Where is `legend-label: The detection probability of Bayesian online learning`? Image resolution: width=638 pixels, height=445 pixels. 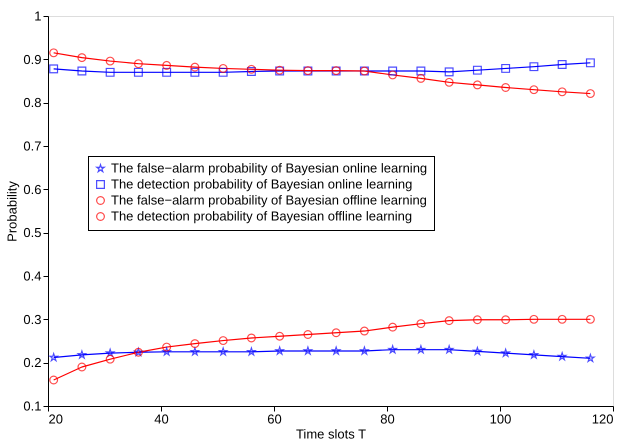
legend-label: The detection probability of Bayesian online learning is located at coordinates (261, 184).